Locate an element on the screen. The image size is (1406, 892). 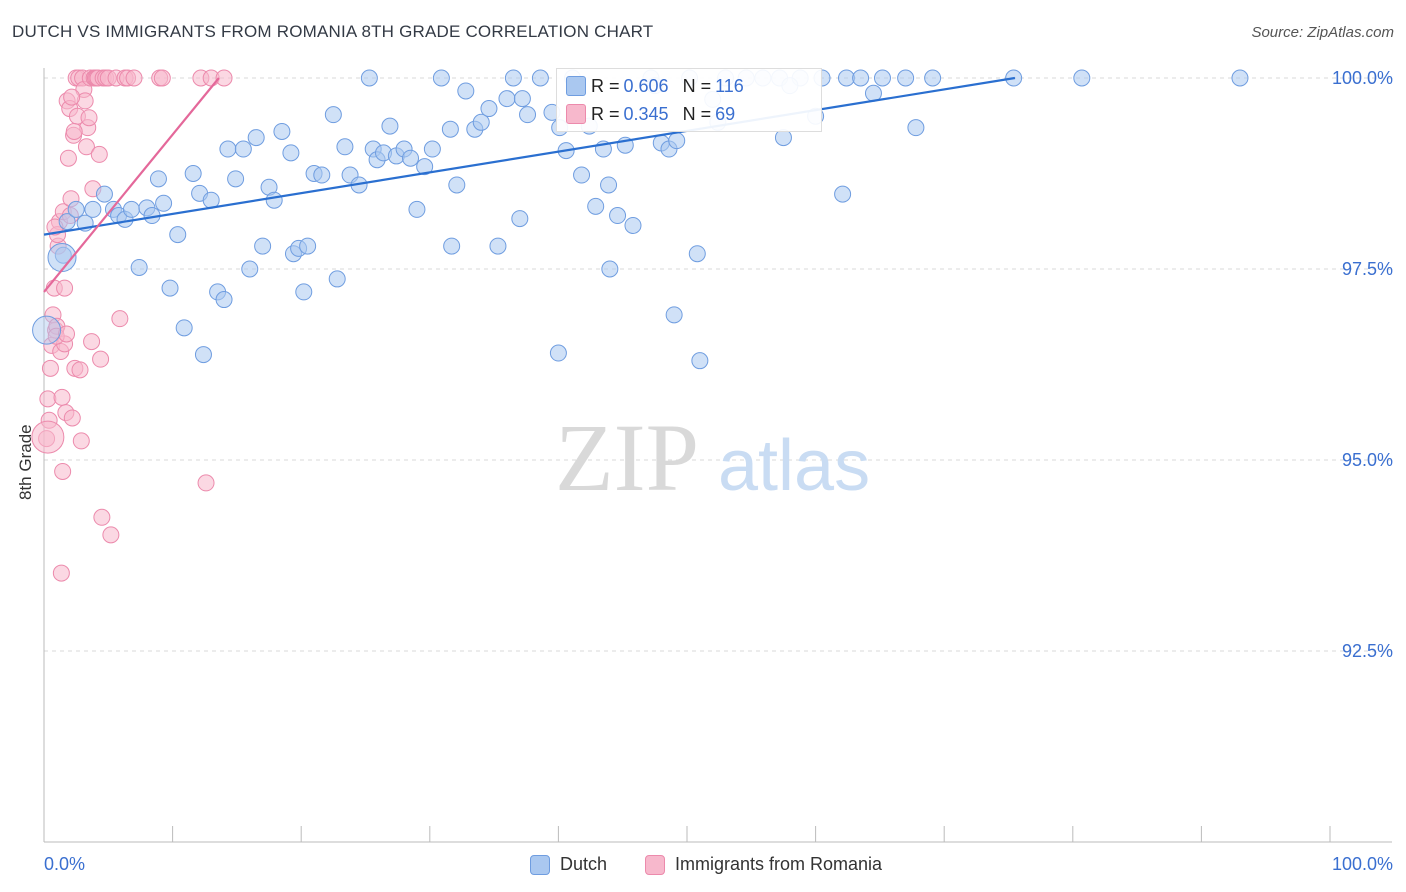
dutch-trend-line is located at coordinates (529, 156).